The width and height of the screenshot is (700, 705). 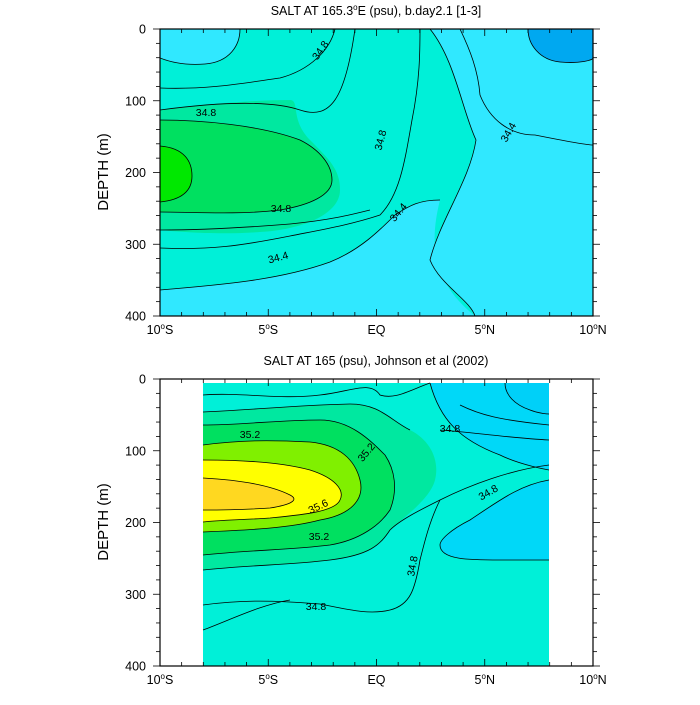 I want to click on panel-1-y-axis-label: DEPTH (m), so click(x=103, y=172).